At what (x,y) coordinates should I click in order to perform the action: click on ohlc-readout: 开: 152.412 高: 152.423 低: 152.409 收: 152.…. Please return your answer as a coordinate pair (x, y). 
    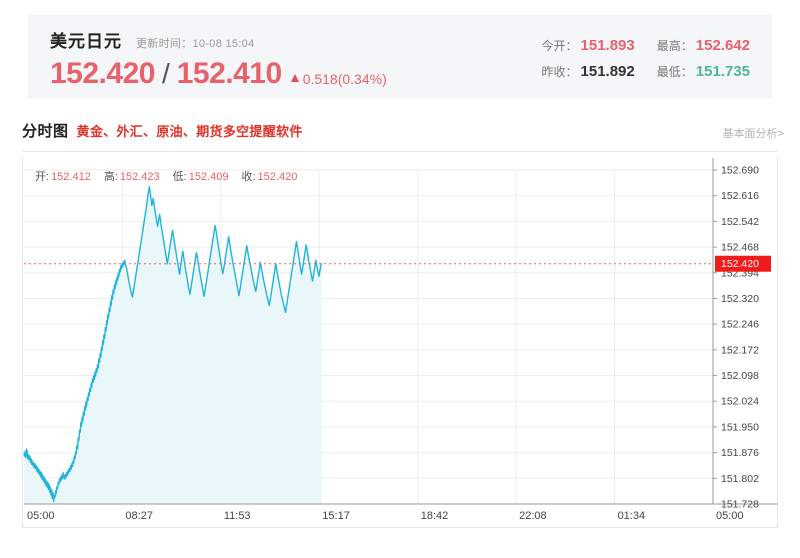
    Looking at the image, I should click on (172, 176).